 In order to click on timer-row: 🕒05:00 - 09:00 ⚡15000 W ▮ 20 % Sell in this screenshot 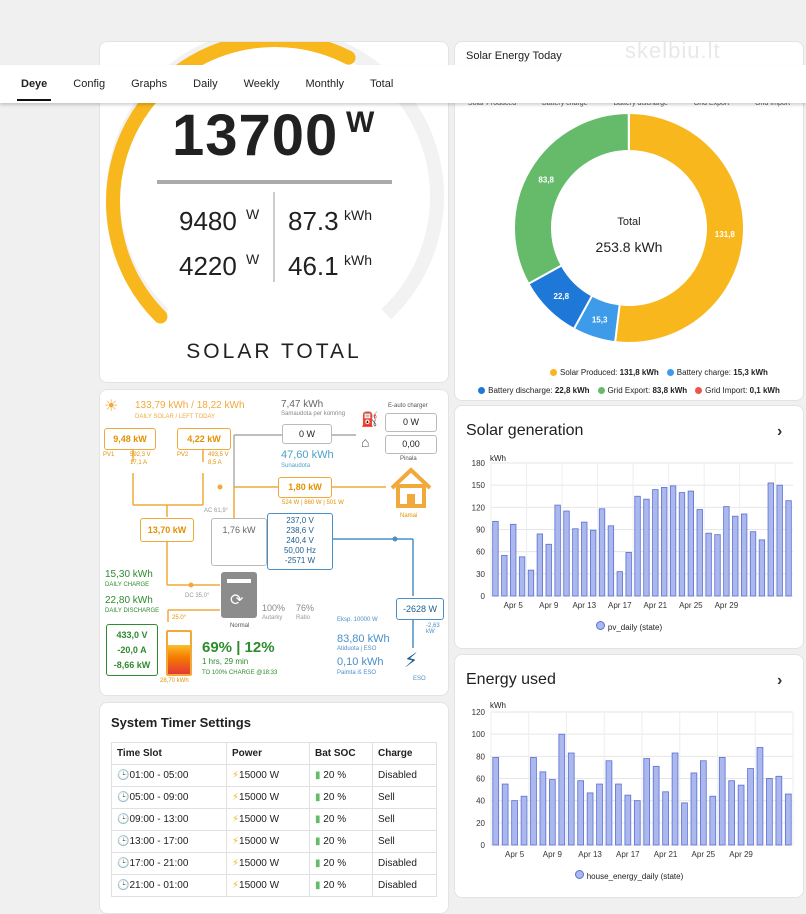, I will do `click(274, 797)`.